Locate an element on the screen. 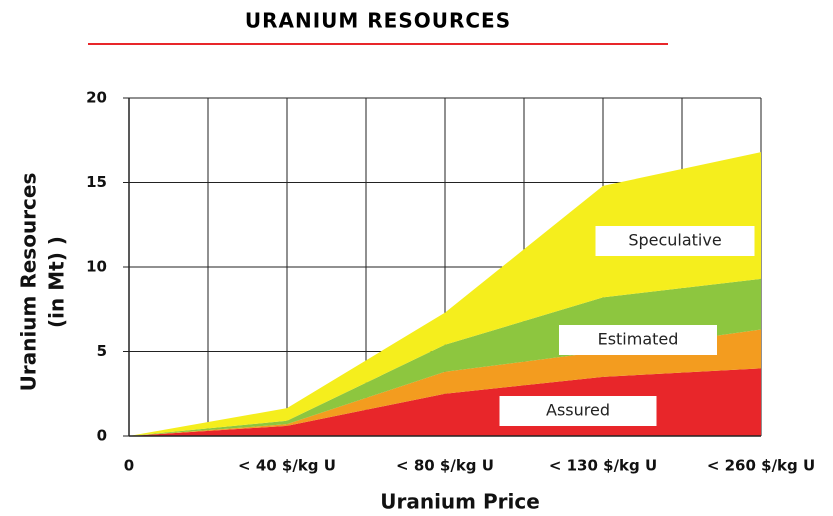 The image size is (833, 516). y-axis-label: Uranium Resources is located at coordinates (29, 282).